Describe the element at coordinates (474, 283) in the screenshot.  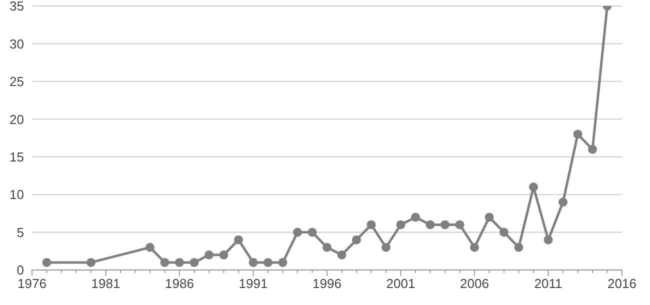
I see `x-tick-label: 2006` at that location.